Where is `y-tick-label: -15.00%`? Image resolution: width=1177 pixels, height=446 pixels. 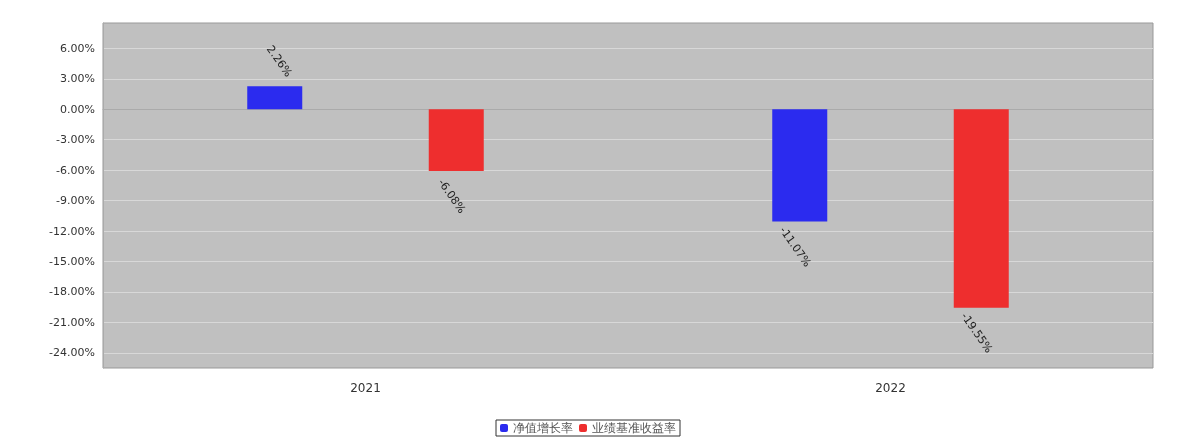
y-tick-label: -15.00% is located at coordinates (72, 261).